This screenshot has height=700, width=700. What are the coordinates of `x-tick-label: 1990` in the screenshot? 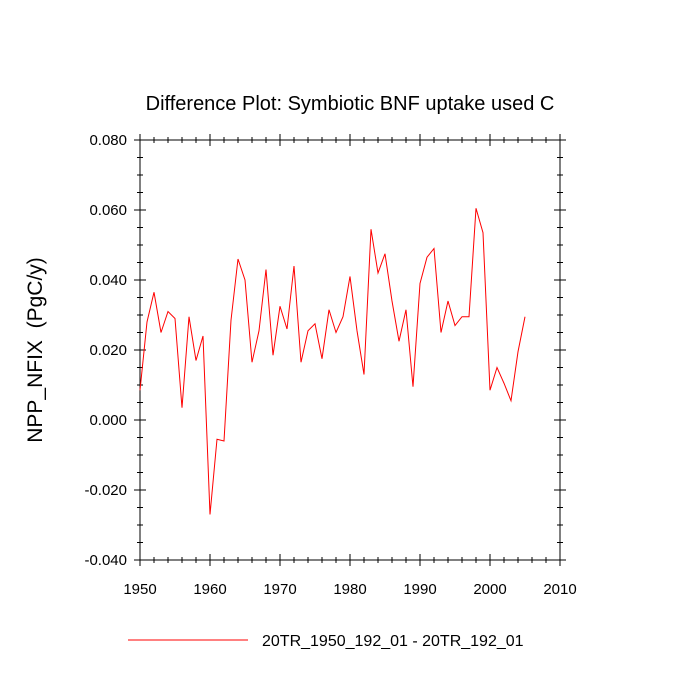 It's located at (419, 589).